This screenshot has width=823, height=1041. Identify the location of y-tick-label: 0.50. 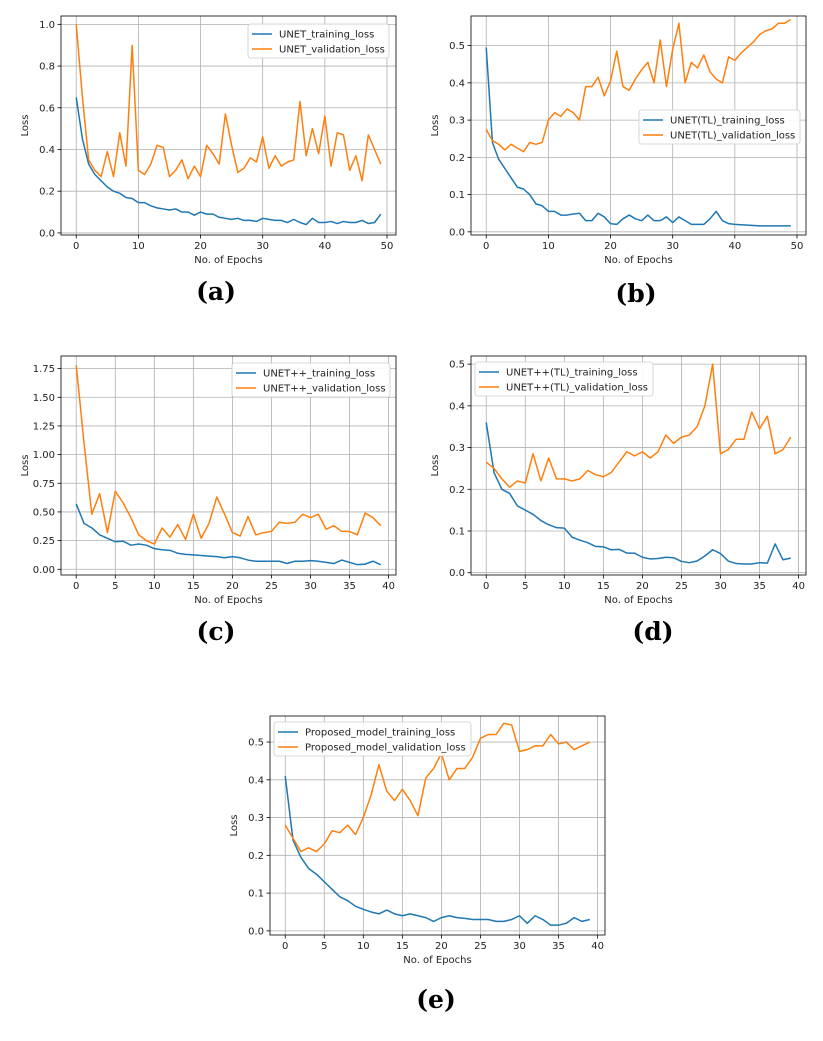
(44, 512).